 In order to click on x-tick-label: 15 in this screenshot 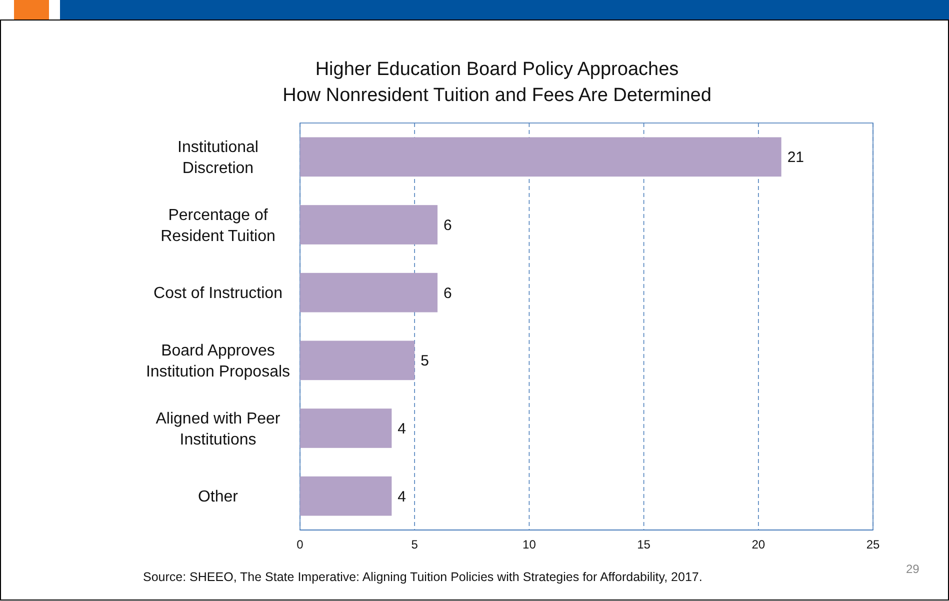, I will do `click(644, 545)`.